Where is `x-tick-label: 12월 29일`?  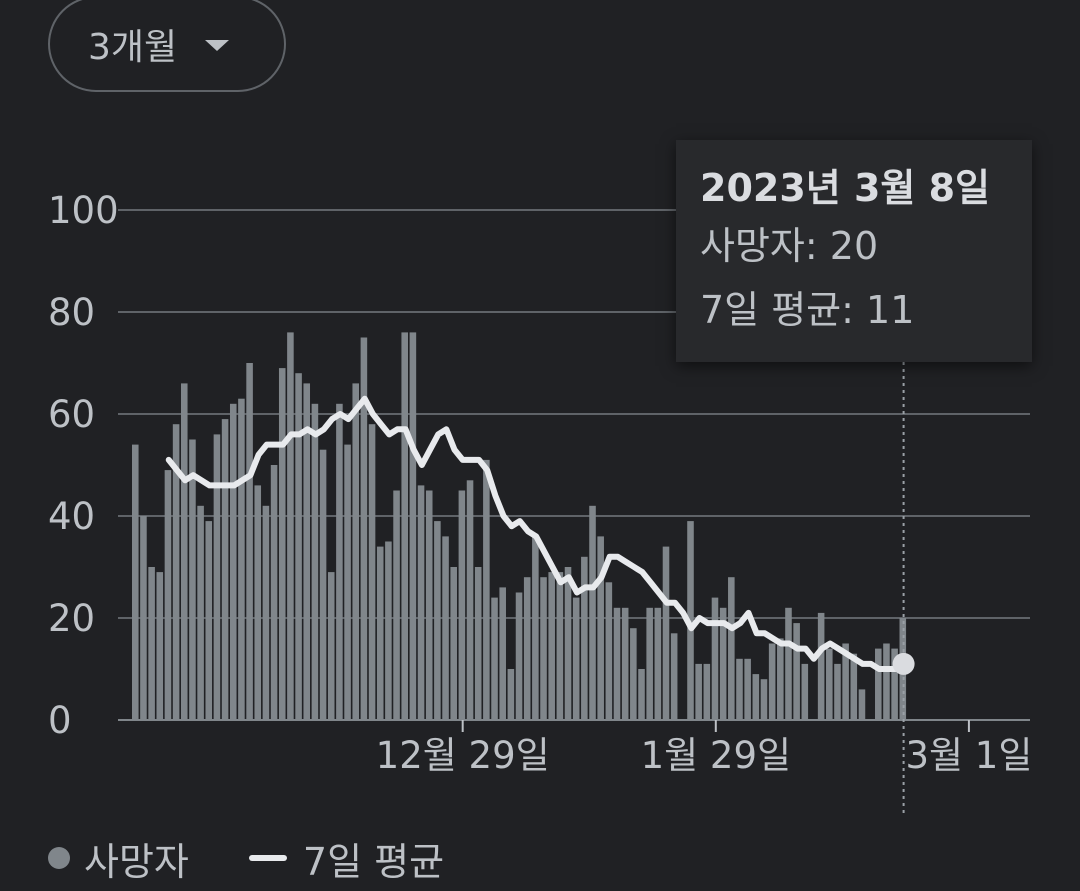
x-tick-label: 12월 29일 is located at coordinates (463, 755).